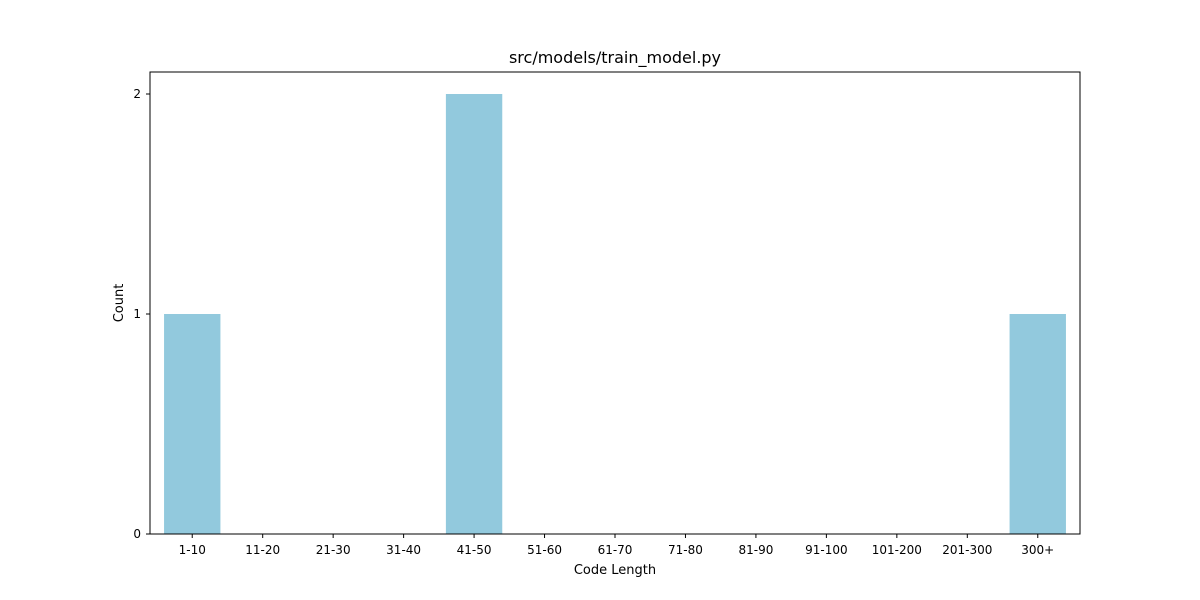 The height and width of the screenshot is (600, 1200). What do you see at coordinates (1037, 550) in the screenshot?
I see `x-tick-label: 300+` at bounding box center [1037, 550].